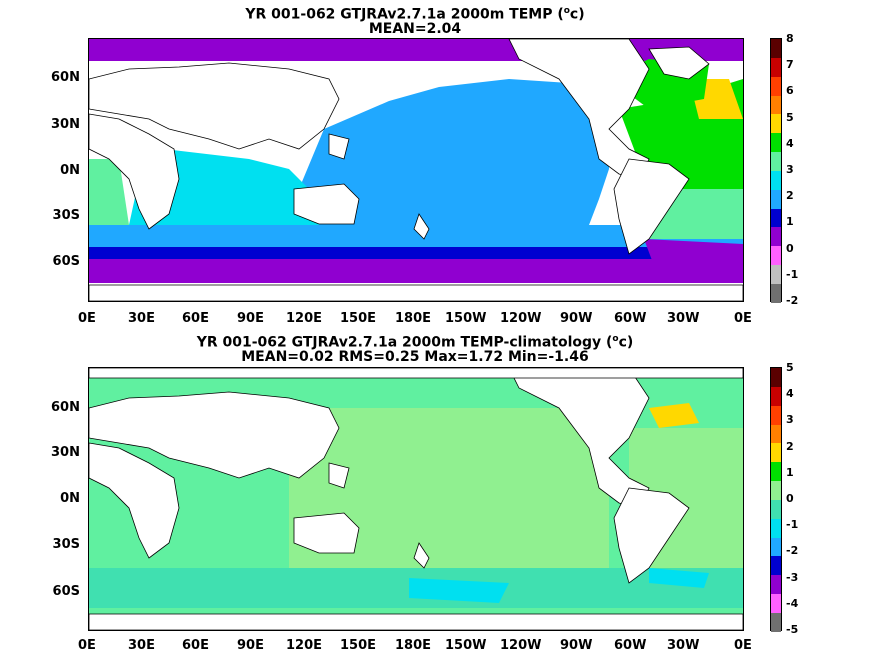  Describe the element at coordinates (304, 318) in the screenshot. I see `panel1-x-tick: 120E` at that location.